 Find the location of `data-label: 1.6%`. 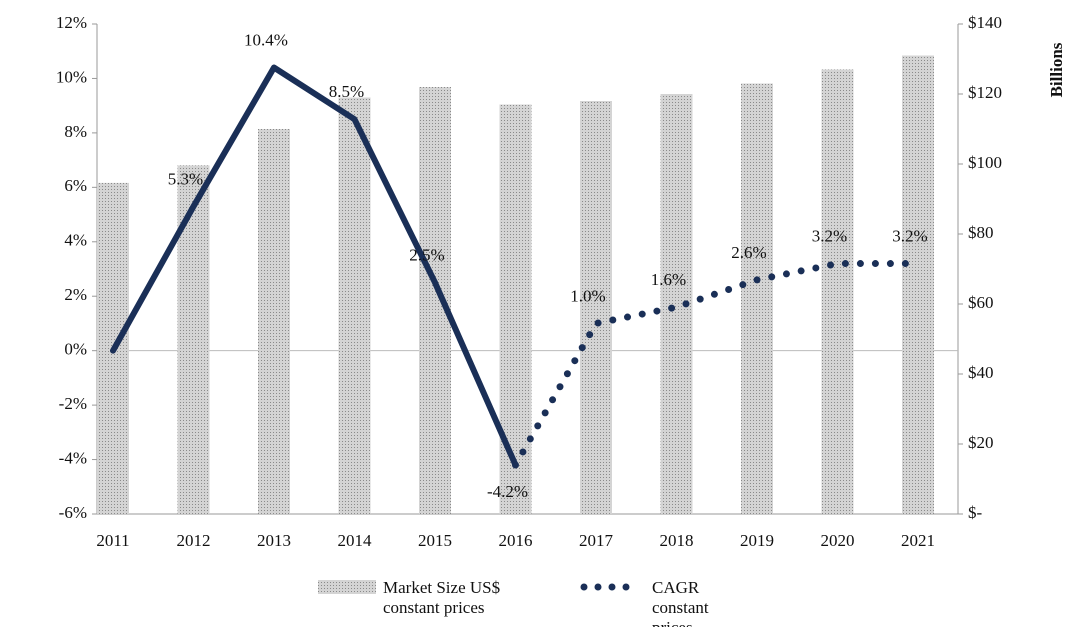

data-label: 1.6% is located at coordinates (668, 279).